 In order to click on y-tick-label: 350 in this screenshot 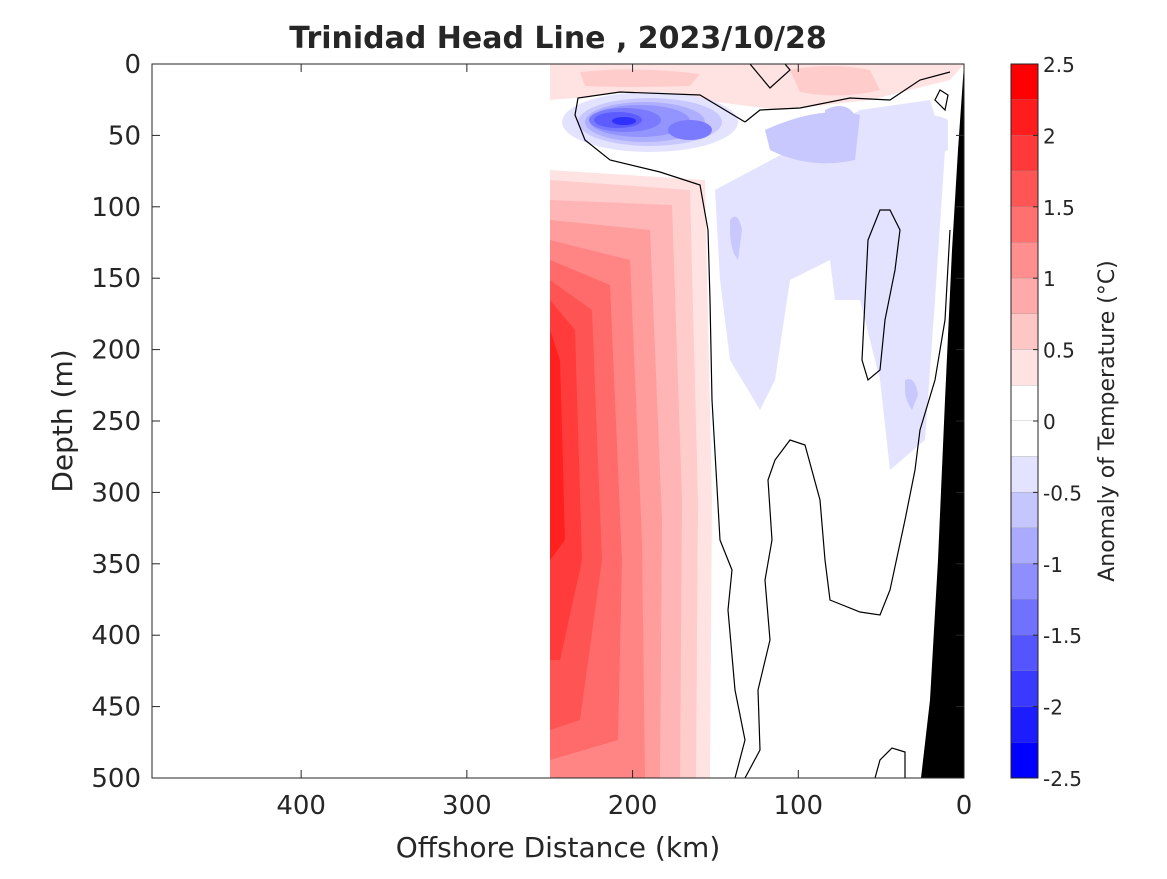, I will do `click(116, 565)`.